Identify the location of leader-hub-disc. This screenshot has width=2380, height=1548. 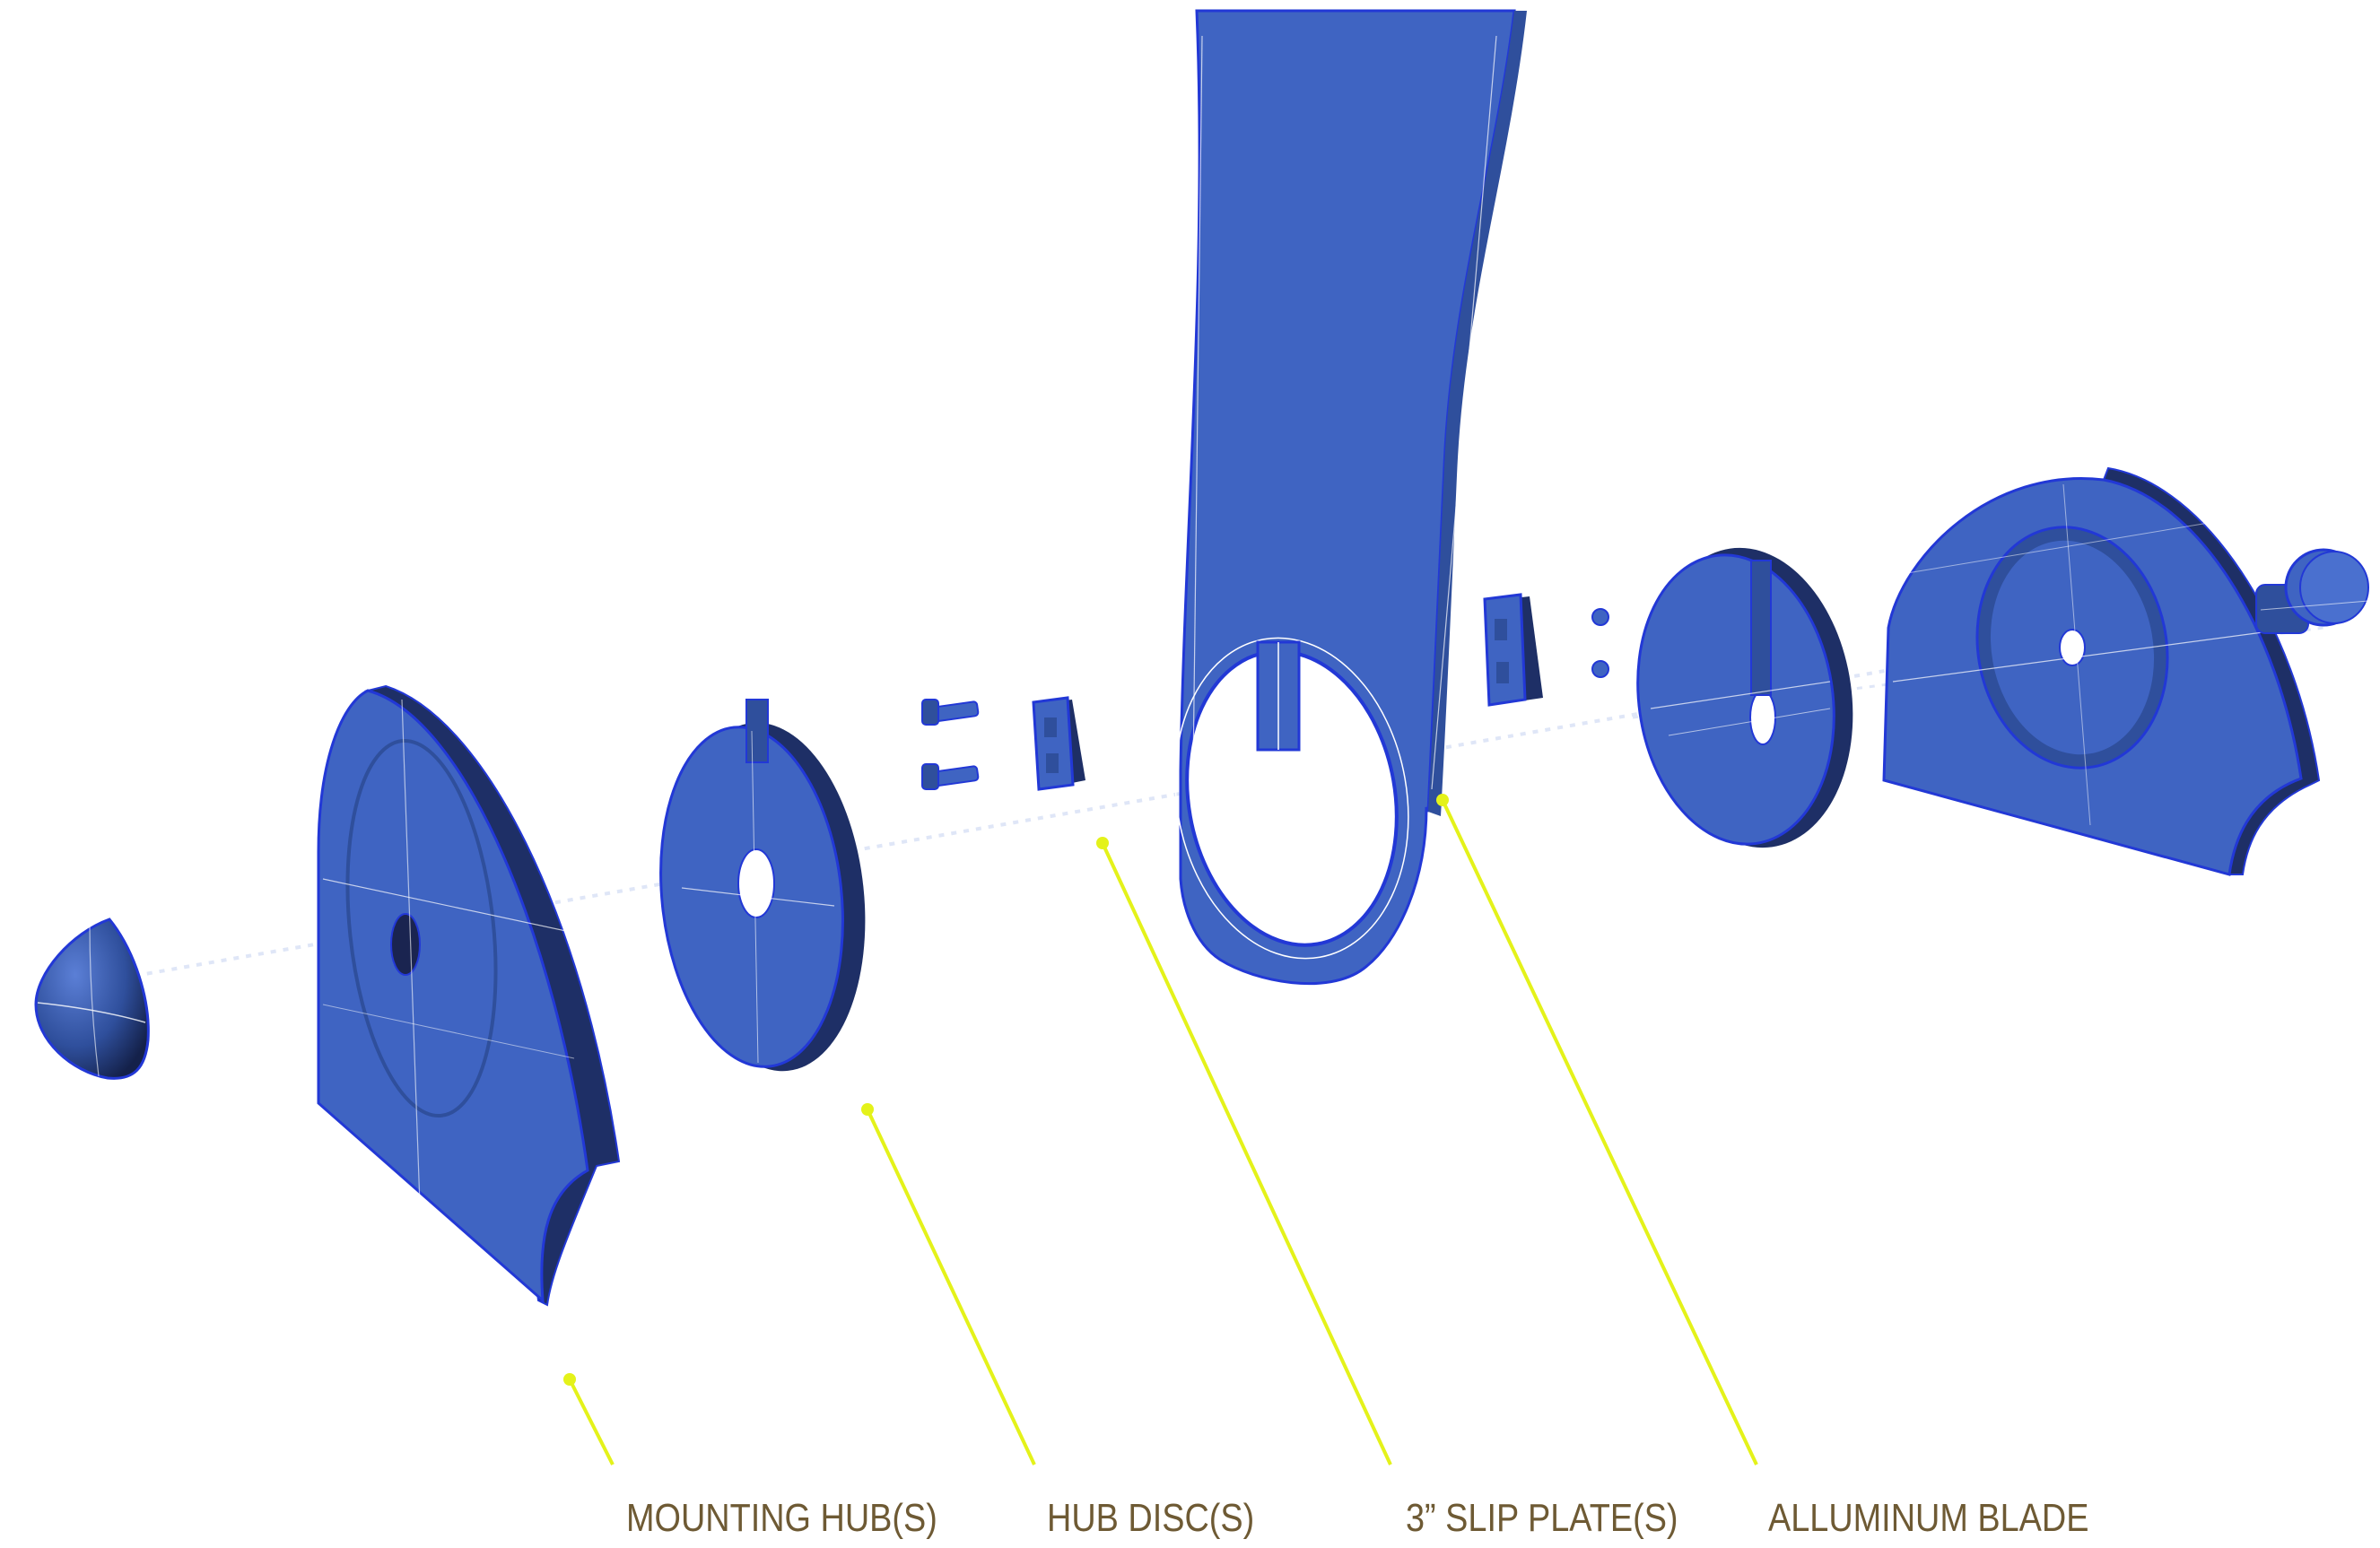
(948, 1284).